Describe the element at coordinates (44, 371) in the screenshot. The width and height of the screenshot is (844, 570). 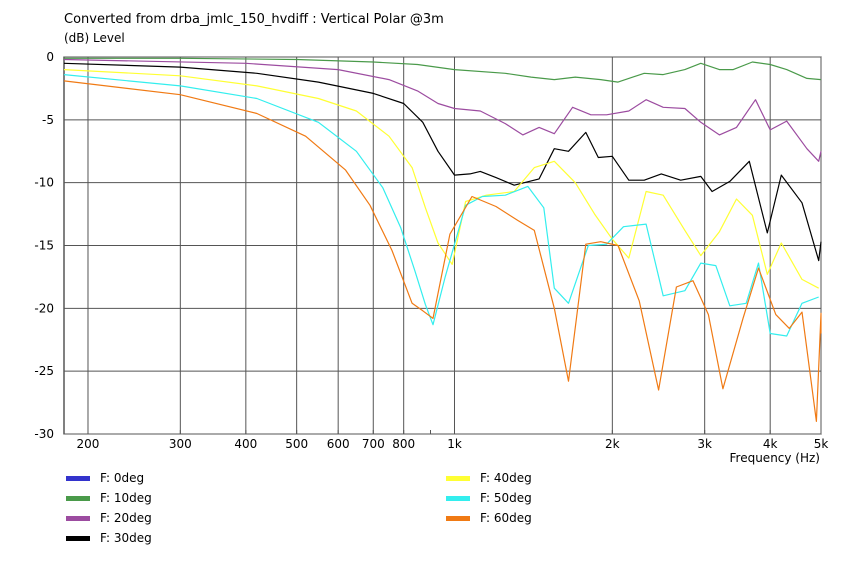
I see `y-tick-label: -25` at that location.